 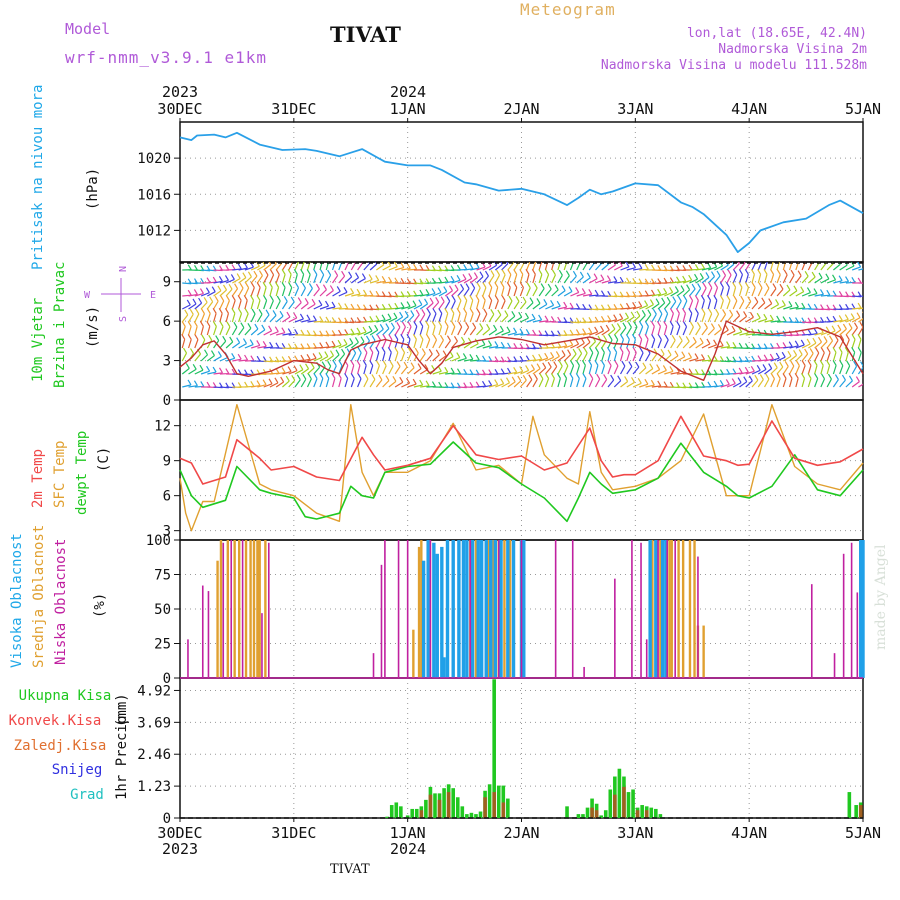 What do you see at coordinates (656, 609) in the screenshot?
I see `high-cloud-bar` at bounding box center [656, 609].